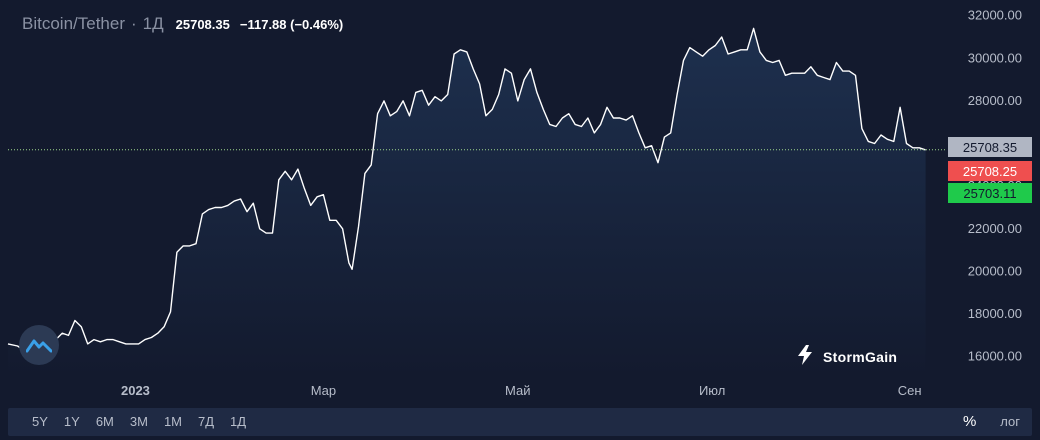 The width and height of the screenshot is (1040, 440). Describe the element at coordinates (172, 421) in the screenshot. I see `range-button-1m: 1M` at that location.